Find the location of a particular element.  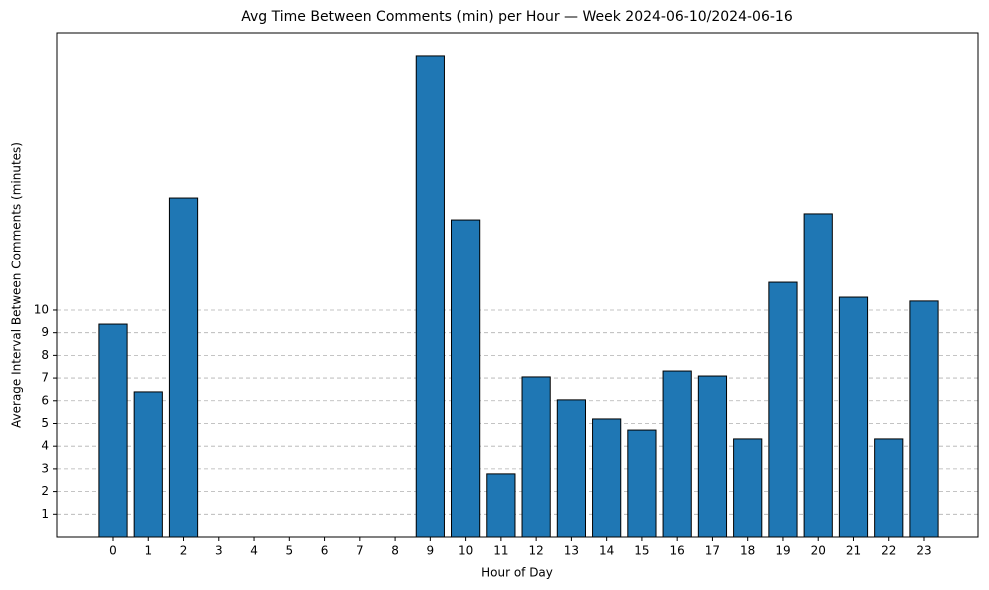

y-tick-label: 5 is located at coordinates (45, 423).